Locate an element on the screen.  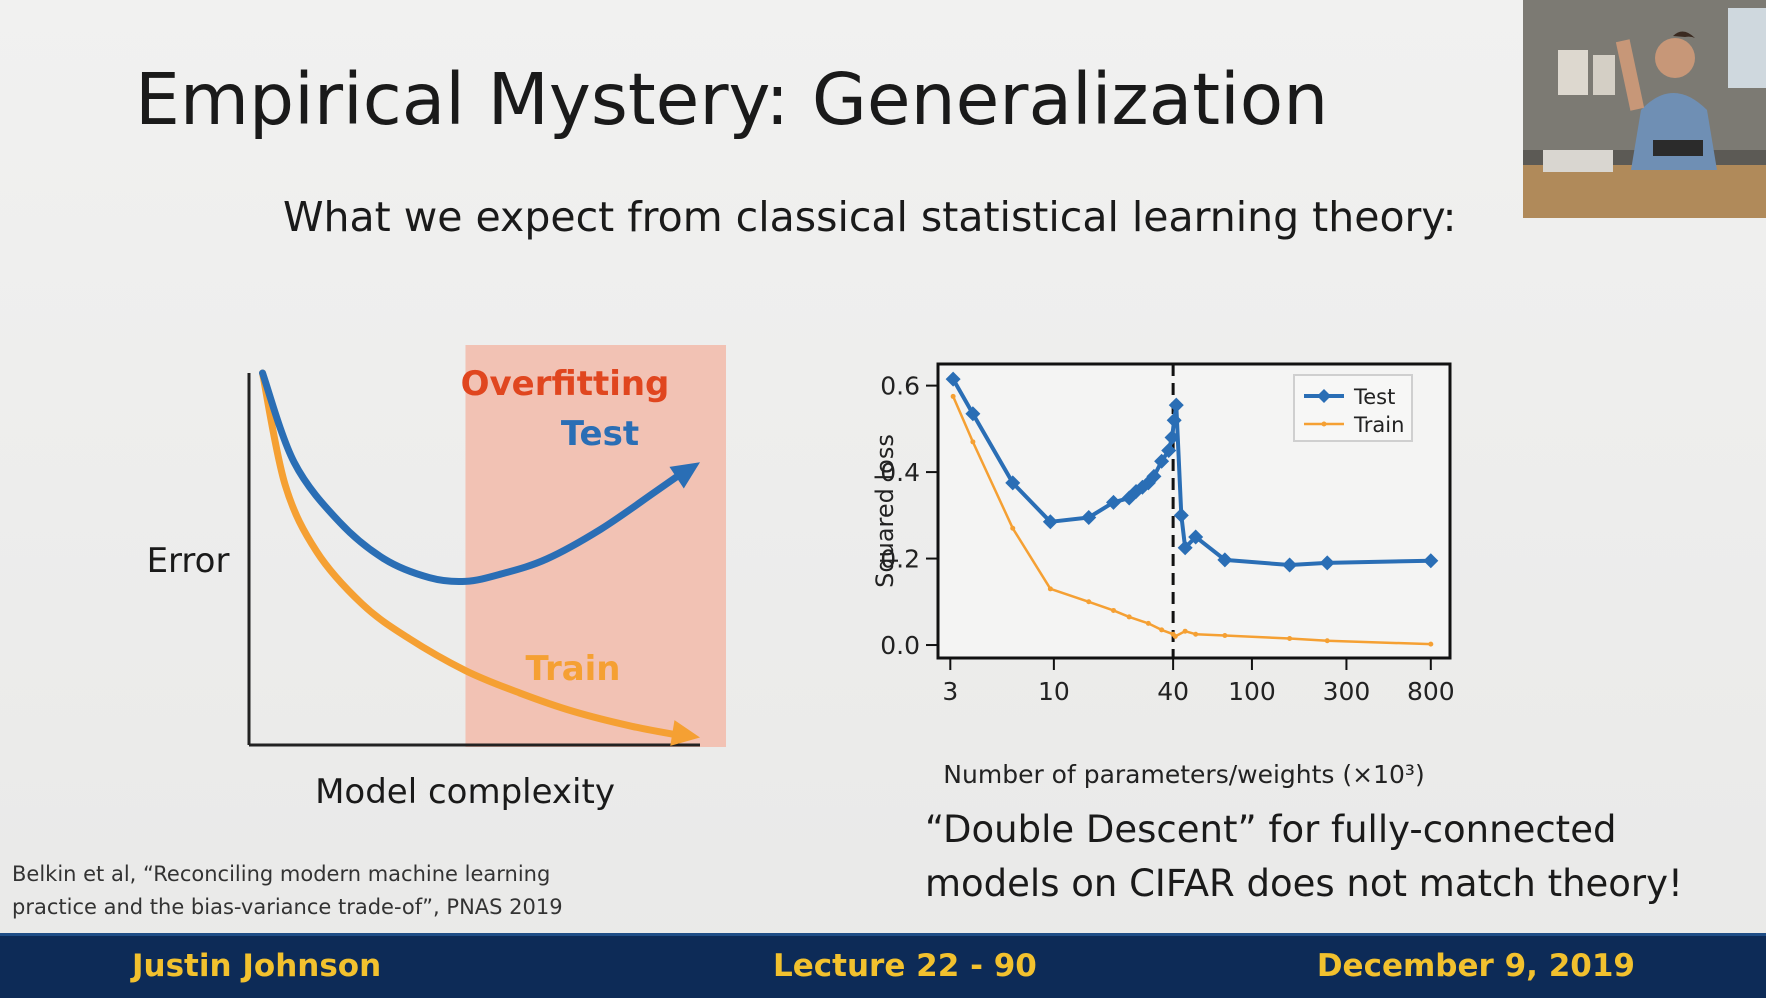
legend-label: Train is located at coordinates (1378, 425).